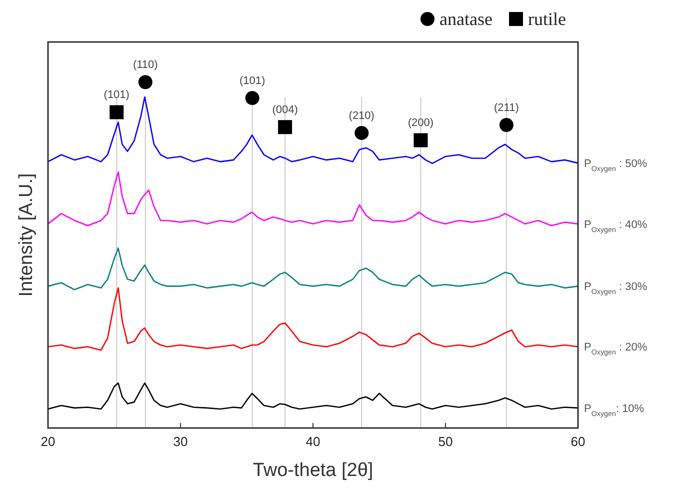 The image size is (673, 494). Describe the element at coordinates (466, 19) in the screenshot. I see `legend-label: anatase` at that location.